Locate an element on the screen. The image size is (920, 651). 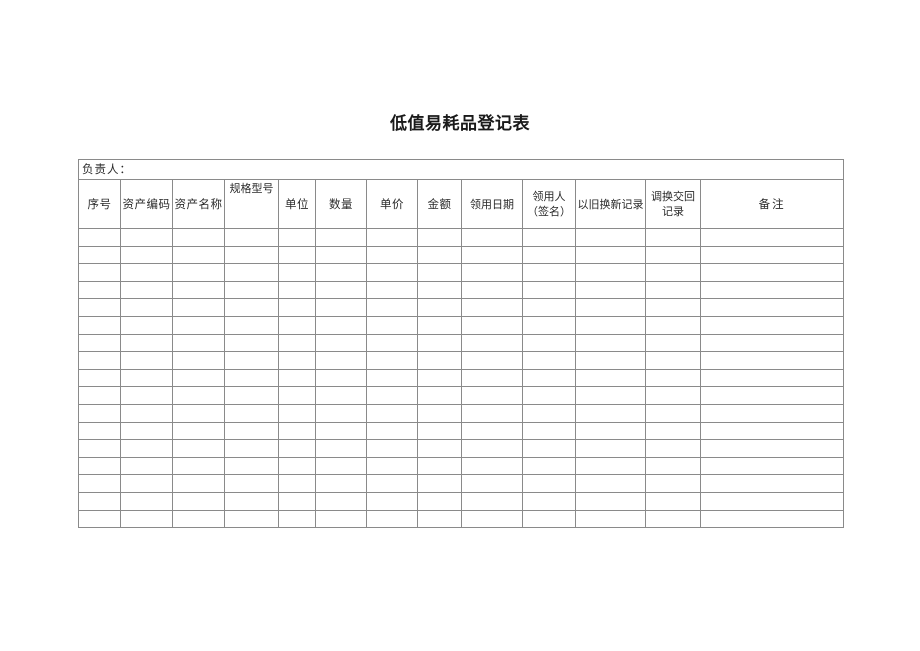
owner-label-cell: 负责人： is located at coordinates (461, 169).